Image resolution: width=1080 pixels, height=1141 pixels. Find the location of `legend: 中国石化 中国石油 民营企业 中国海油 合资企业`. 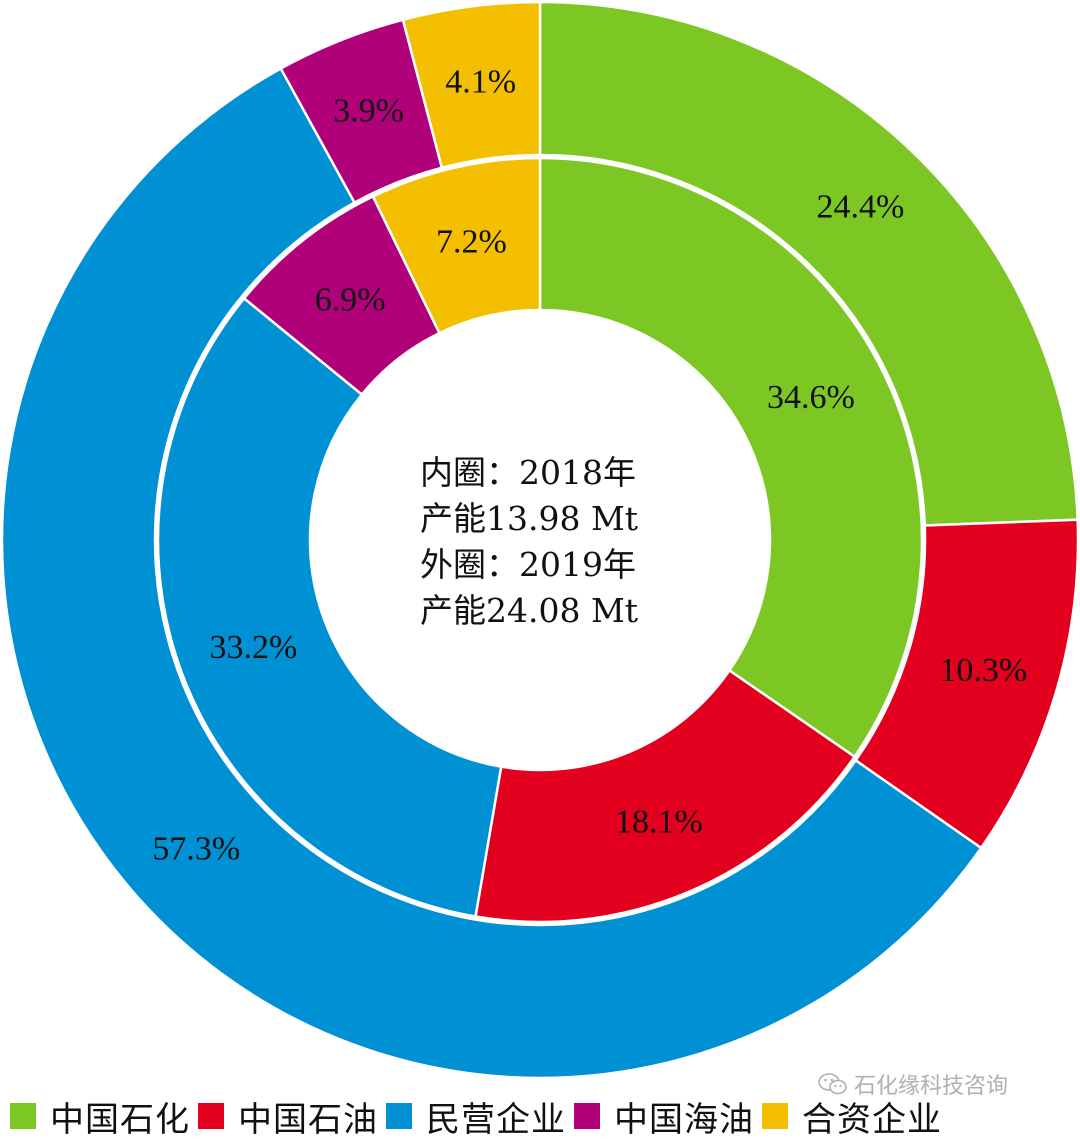

legend: 中国石化 中国石油 民营企业 中国海油 合资企业 is located at coordinates (480, 1116).